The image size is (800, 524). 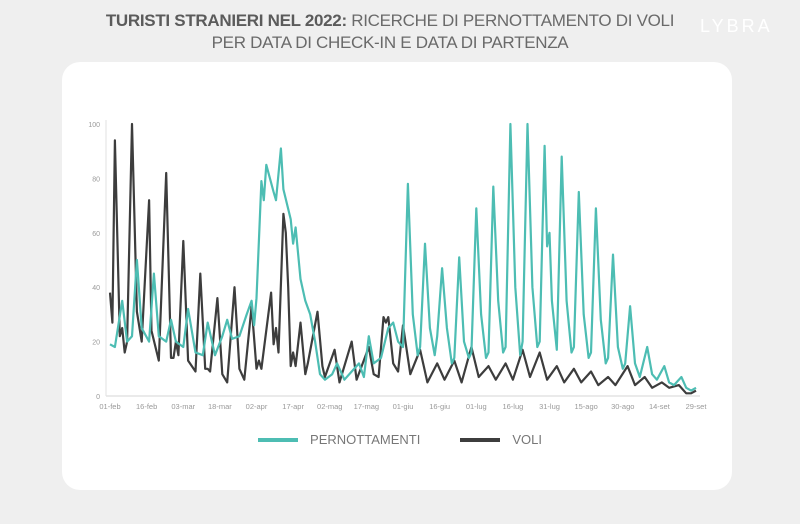 What do you see at coordinates (527, 439) in the screenshot?
I see `legend-label: VOLI` at bounding box center [527, 439].